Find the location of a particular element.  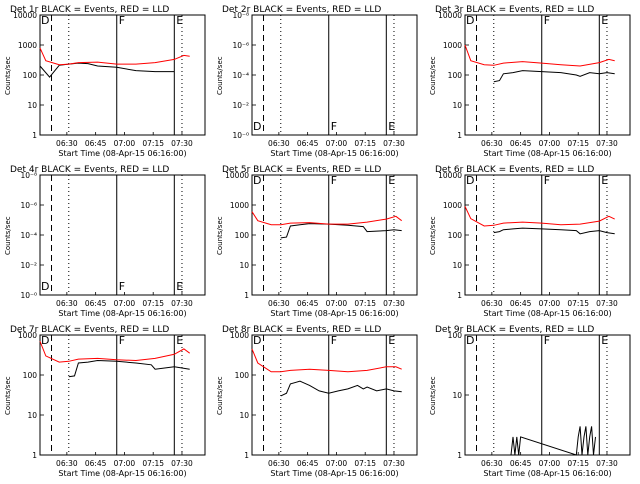

y-tick-label: 10⁻⁸ is located at coordinates (240, 15).